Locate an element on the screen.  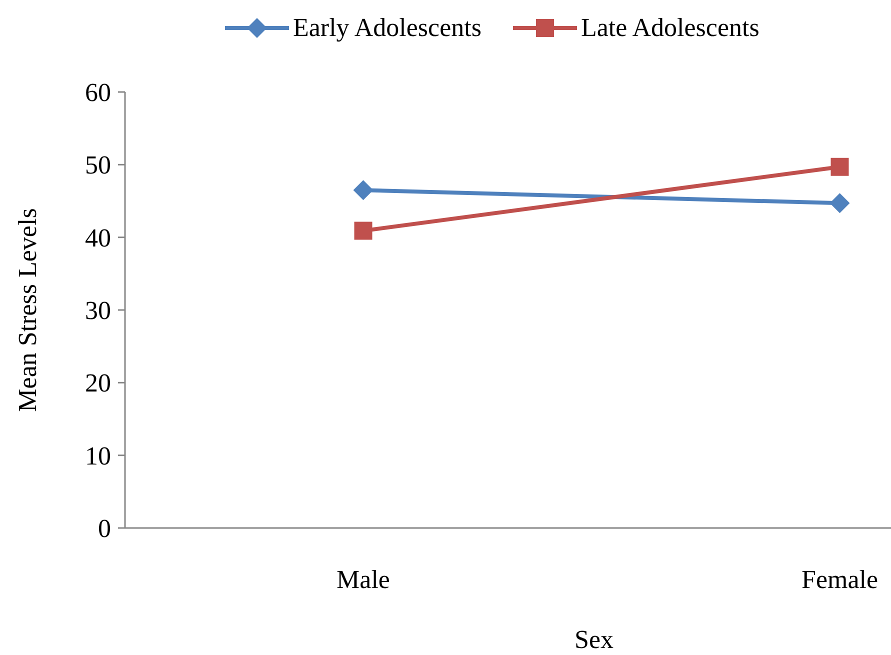
y-tick-label: 10 is located at coordinates (98, 455).